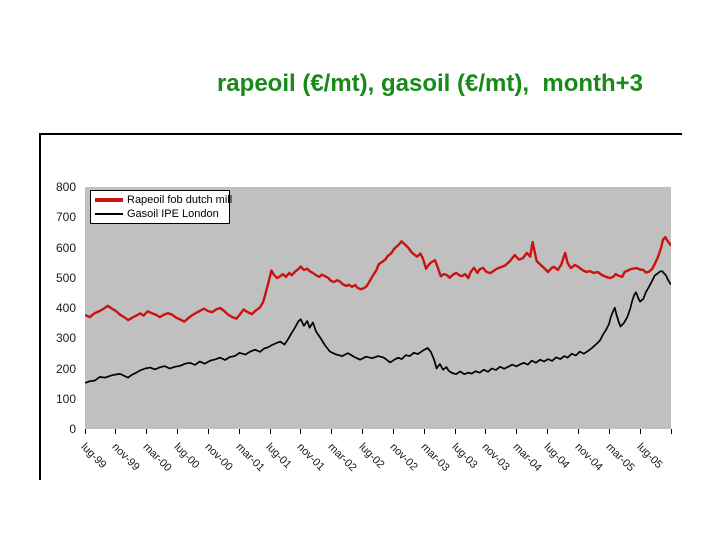  I want to click on series-line-rapeoil, so click(378, 279).